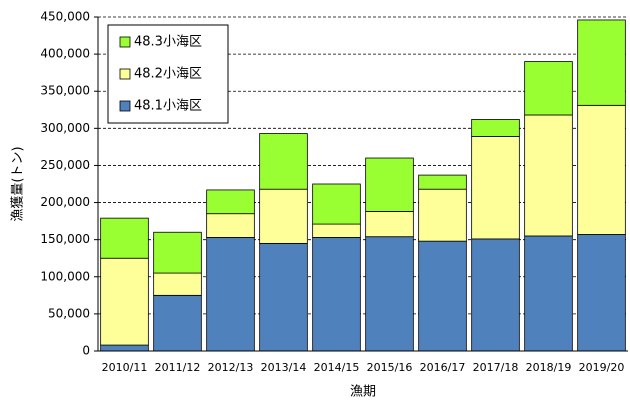  I want to click on y-tick-label: 350,000, so click(65, 91).